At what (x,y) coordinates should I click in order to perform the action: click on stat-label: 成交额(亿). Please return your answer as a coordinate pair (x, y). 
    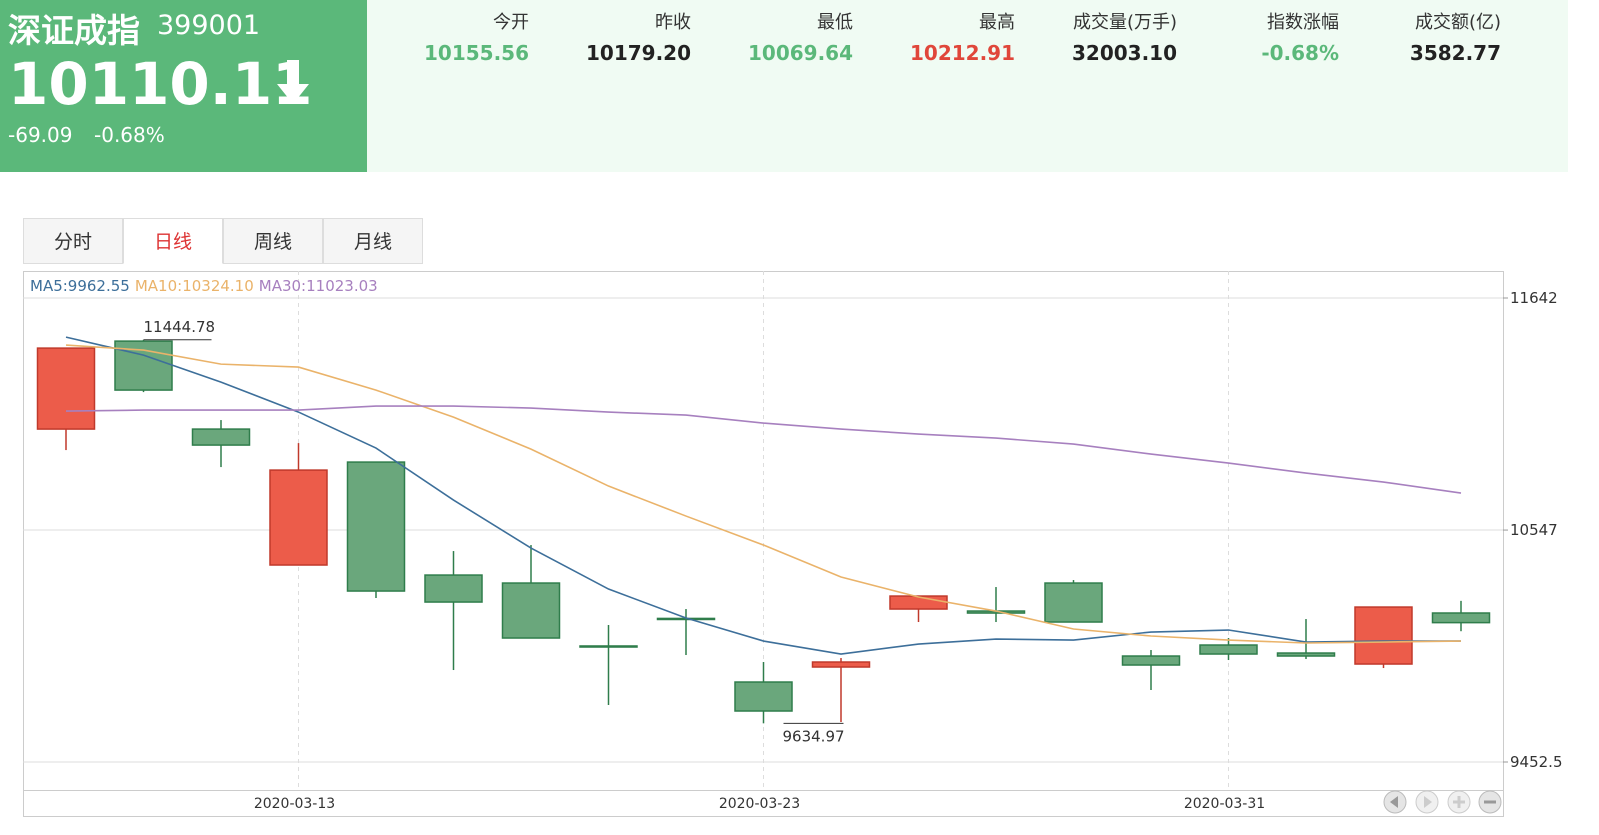
    Looking at the image, I should click on (1457, 22).